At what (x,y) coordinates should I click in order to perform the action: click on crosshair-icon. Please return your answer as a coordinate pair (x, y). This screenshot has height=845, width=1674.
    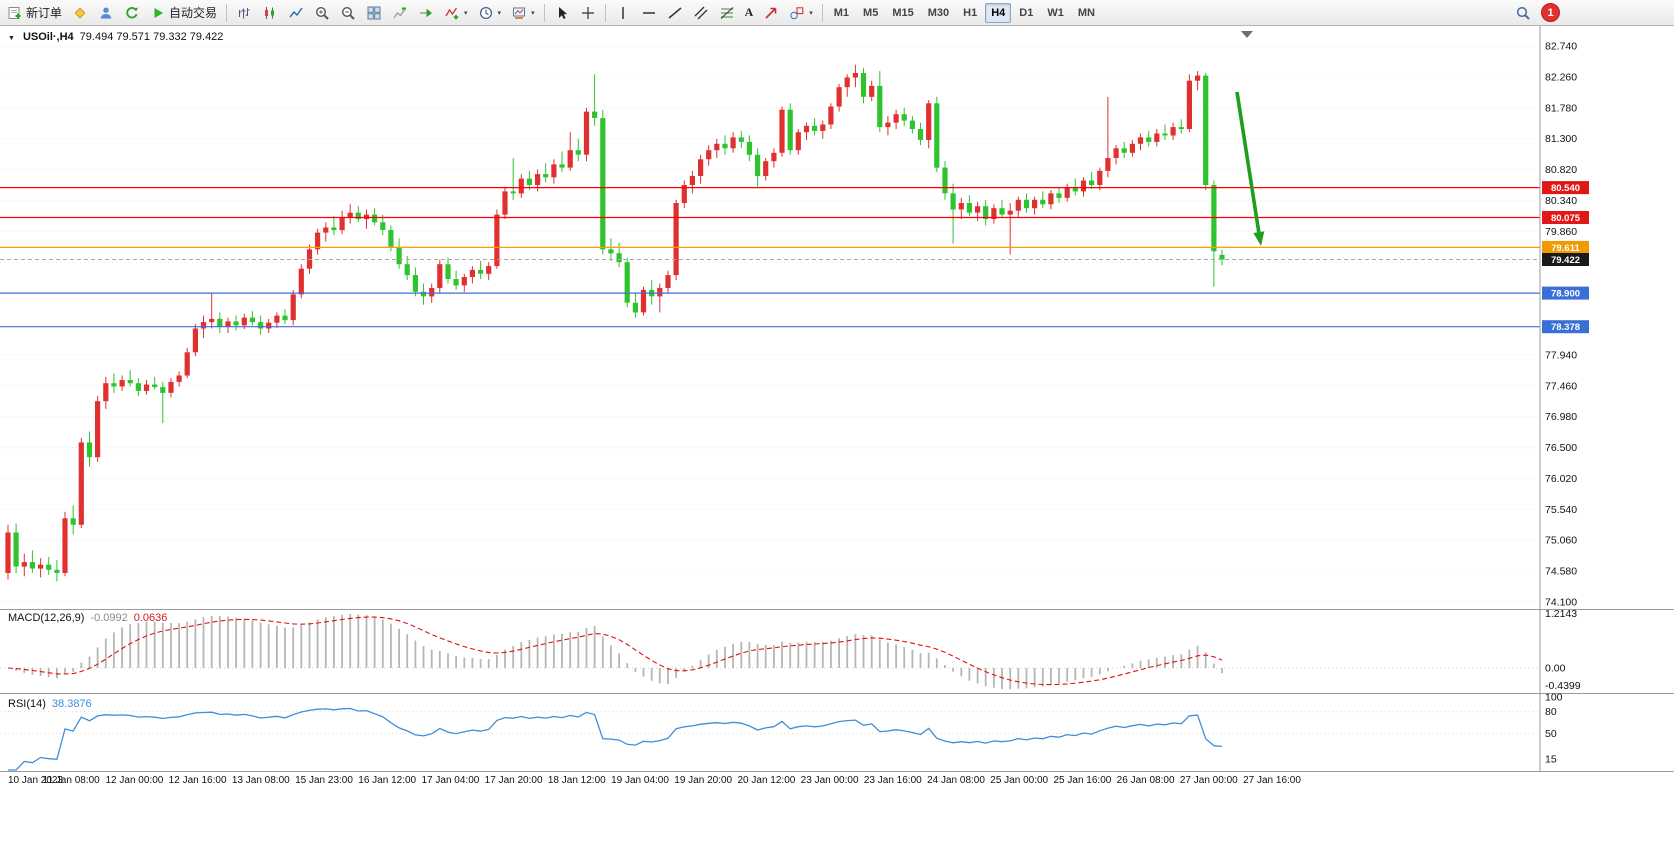
    Looking at the image, I should click on (587, 12).